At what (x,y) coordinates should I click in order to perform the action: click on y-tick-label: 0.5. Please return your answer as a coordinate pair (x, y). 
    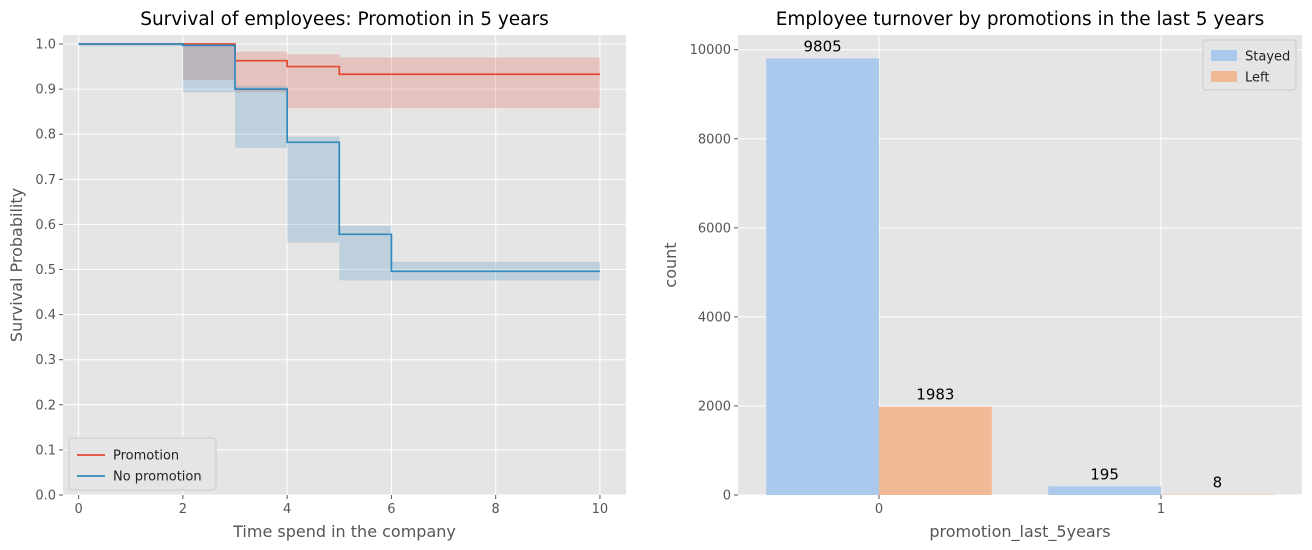
    Looking at the image, I should click on (45, 270).